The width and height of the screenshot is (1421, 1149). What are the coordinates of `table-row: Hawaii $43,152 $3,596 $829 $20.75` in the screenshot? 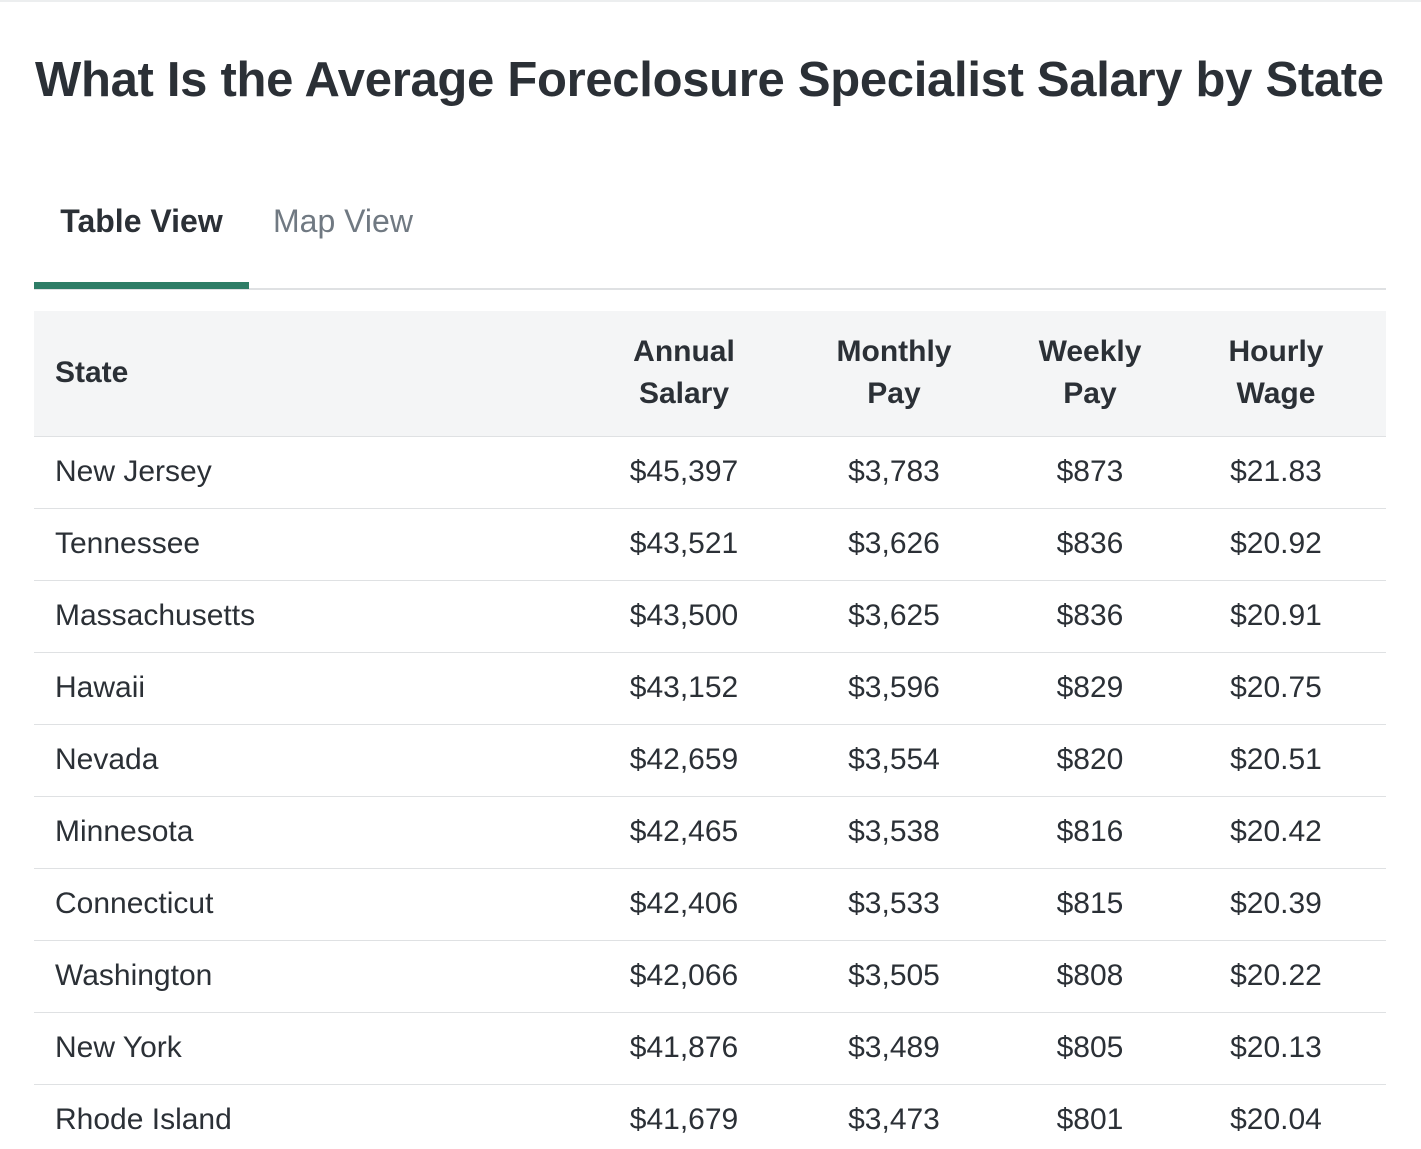 It's located at (710, 688).